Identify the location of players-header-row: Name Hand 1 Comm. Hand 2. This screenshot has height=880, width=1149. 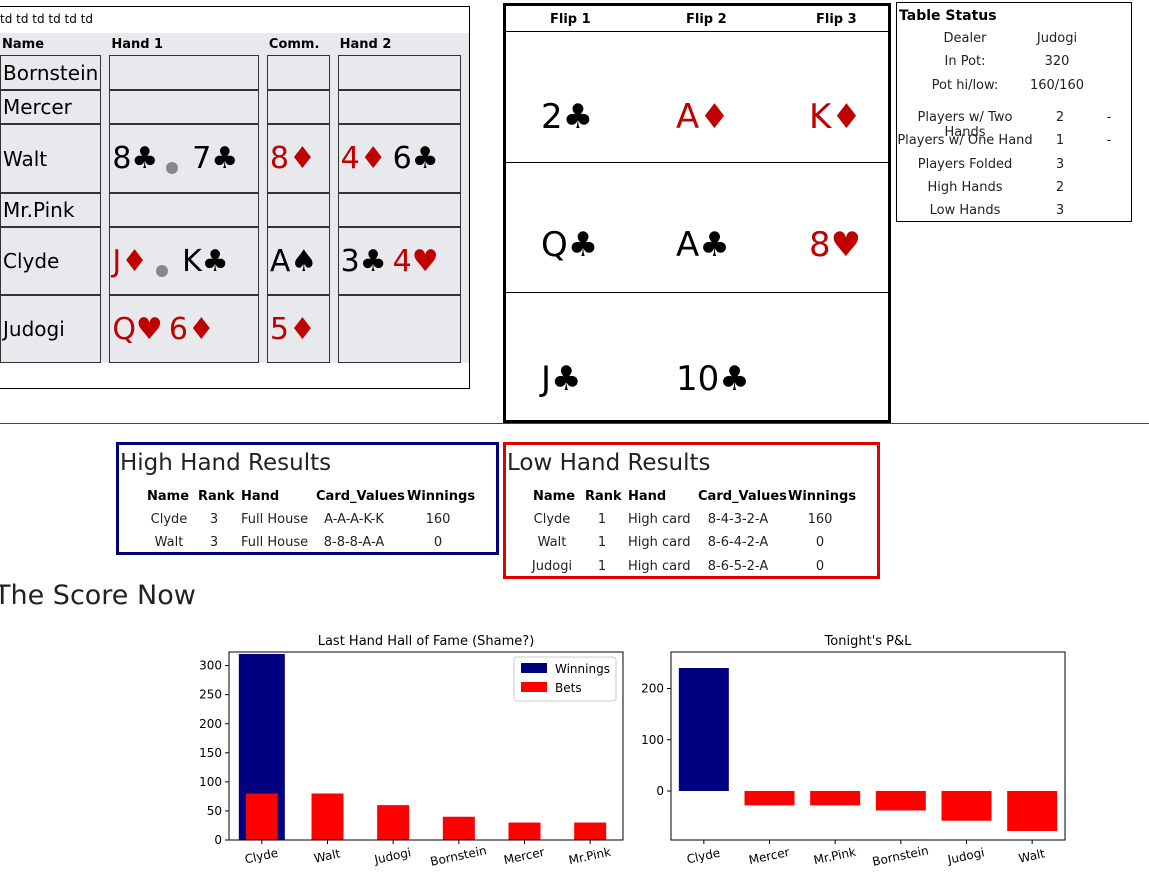
(230, 44).